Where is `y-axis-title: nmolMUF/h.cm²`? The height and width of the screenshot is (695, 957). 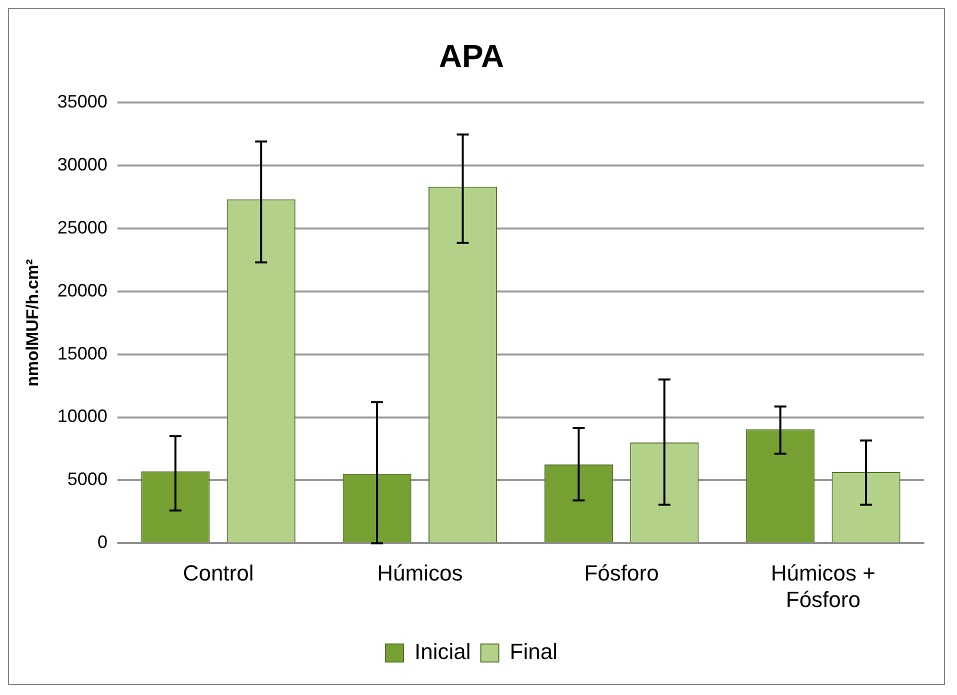 y-axis-title: nmolMUF/h.cm² is located at coordinates (32, 322).